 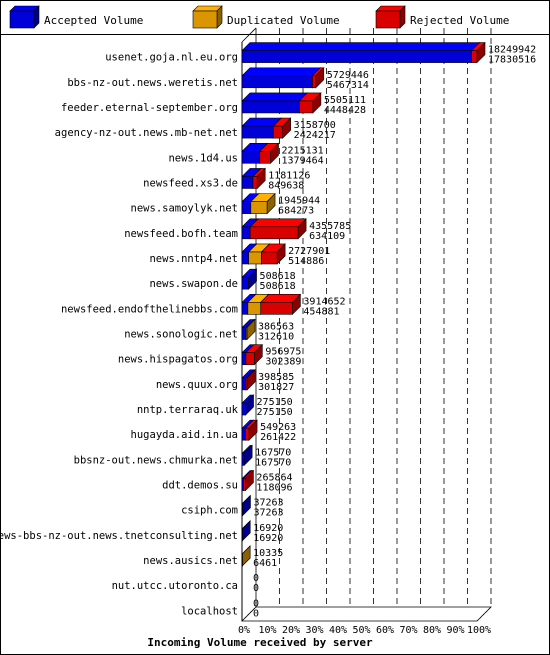 I want to click on value-label-total: 0, so click(x=256, y=578).